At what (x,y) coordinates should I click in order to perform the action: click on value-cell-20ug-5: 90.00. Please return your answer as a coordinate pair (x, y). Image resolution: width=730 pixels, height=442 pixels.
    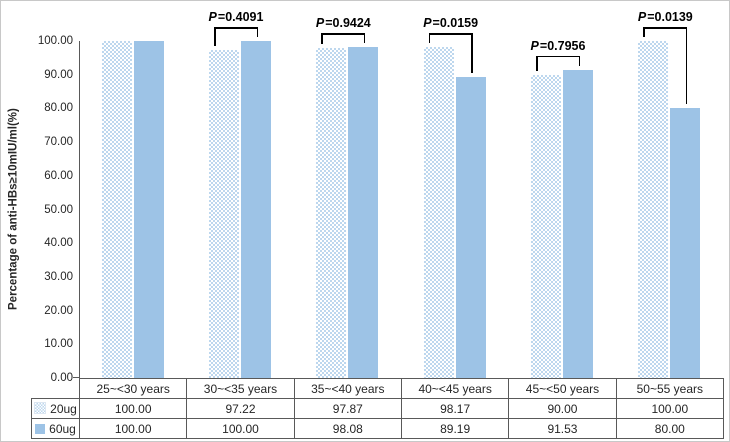
    Looking at the image, I should click on (562, 408).